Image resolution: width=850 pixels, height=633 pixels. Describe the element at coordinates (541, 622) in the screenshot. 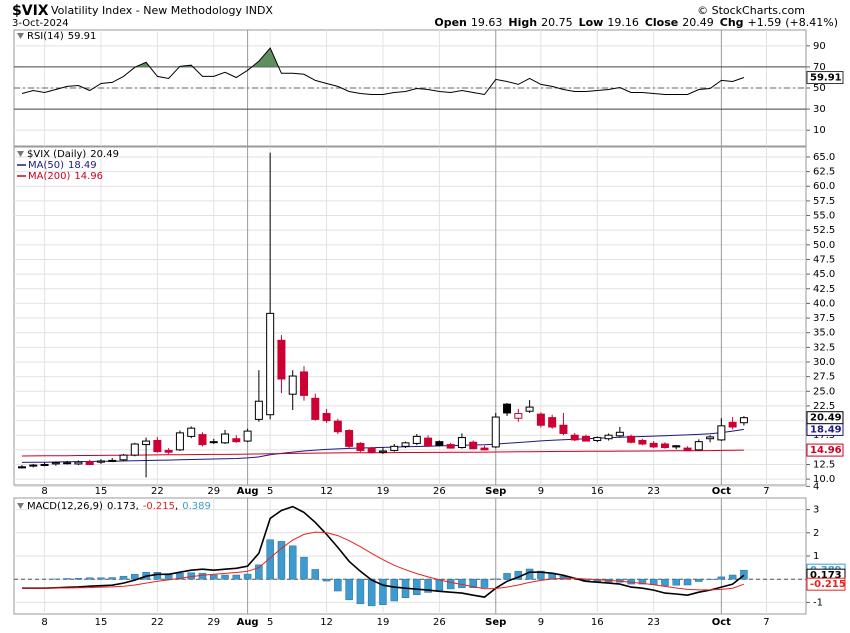

I see `x-tick-label: 9` at that location.